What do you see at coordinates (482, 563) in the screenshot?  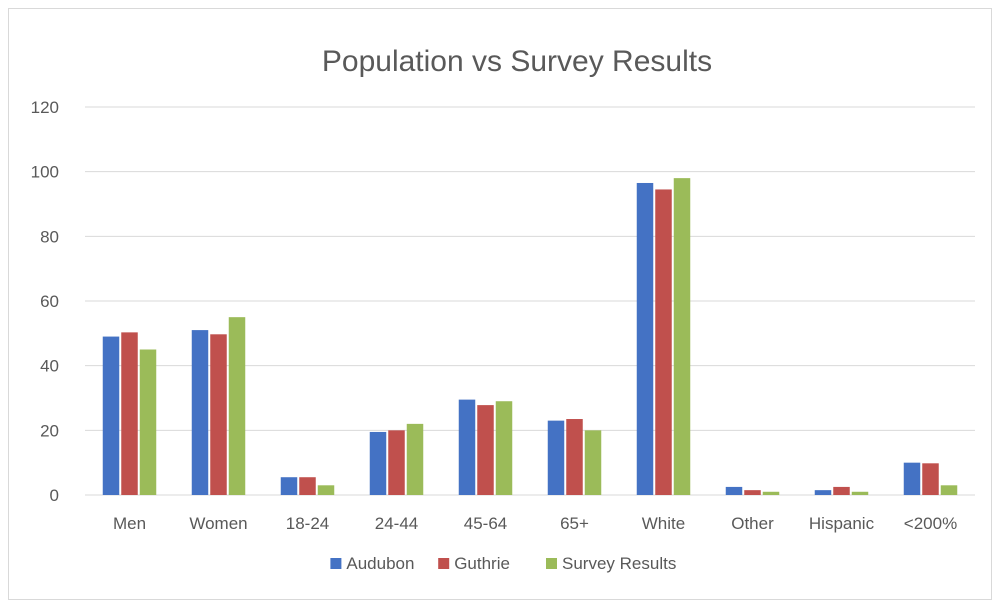 I see `legend-label: Guthrie` at bounding box center [482, 563].